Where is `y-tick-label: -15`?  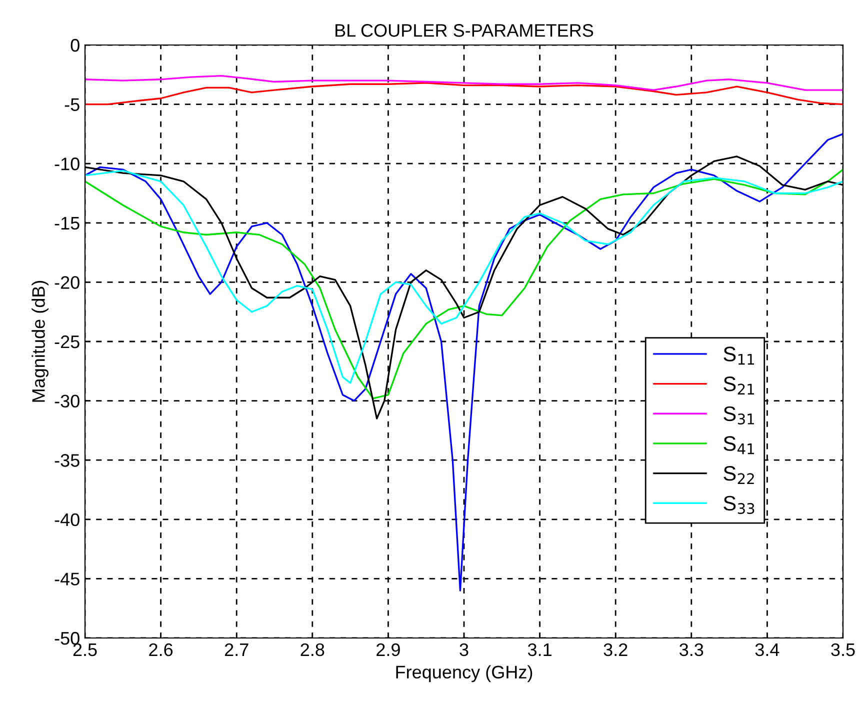
y-tick-label: -15 is located at coordinates (67, 223).